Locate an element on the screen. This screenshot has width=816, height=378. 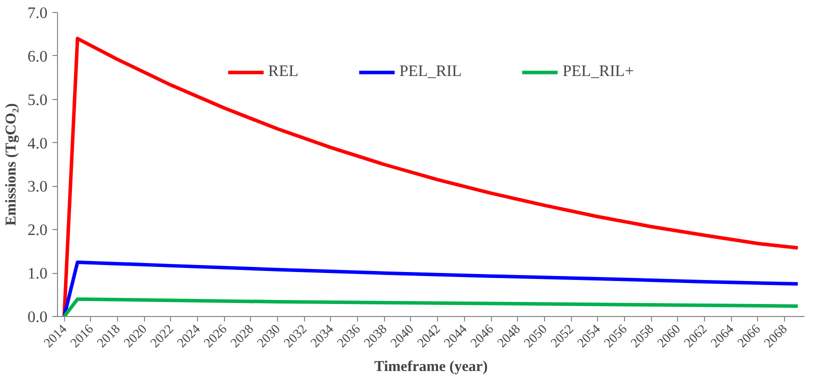
y-tick-label: 3.0 is located at coordinates (38, 187).